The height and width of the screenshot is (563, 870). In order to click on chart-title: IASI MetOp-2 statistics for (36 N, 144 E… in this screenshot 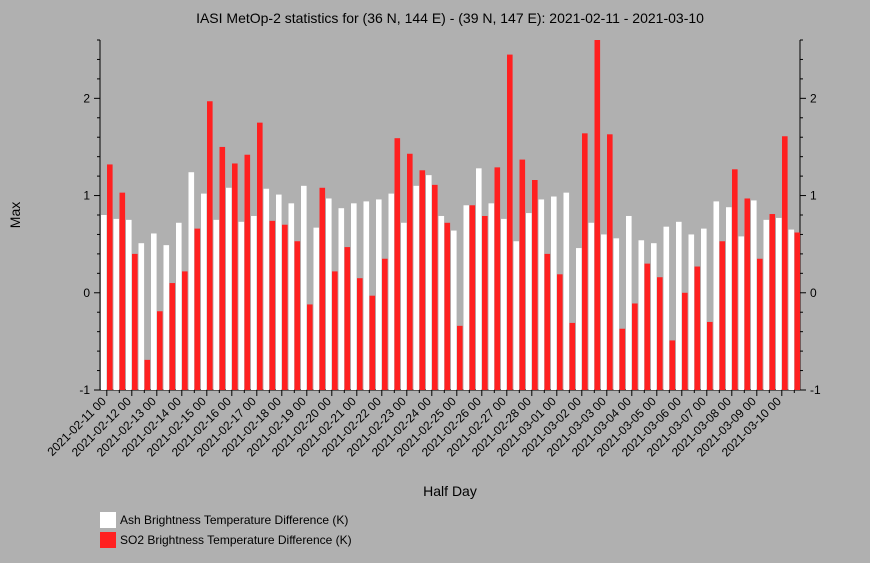, I will do `click(450, 18)`.